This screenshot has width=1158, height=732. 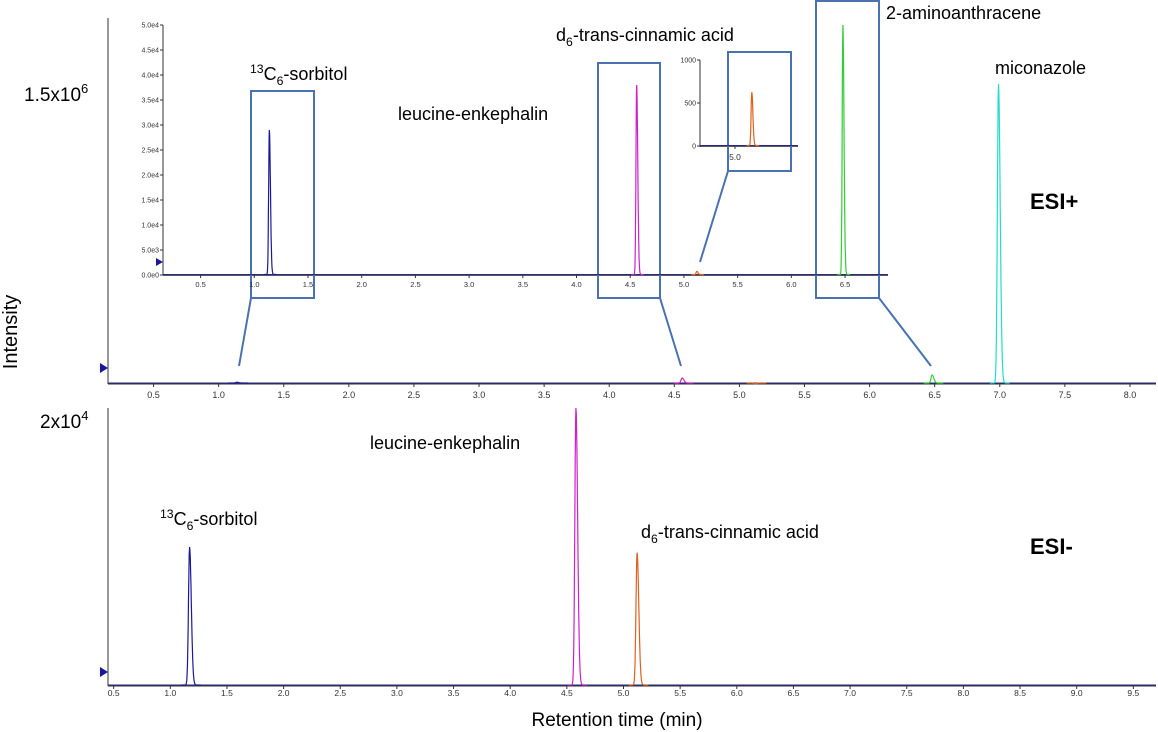 What do you see at coordinates (170, 693) in the screenshot?
I see `esi-neg-x-tick-label: 1.0` at bounding box center [170, 693].